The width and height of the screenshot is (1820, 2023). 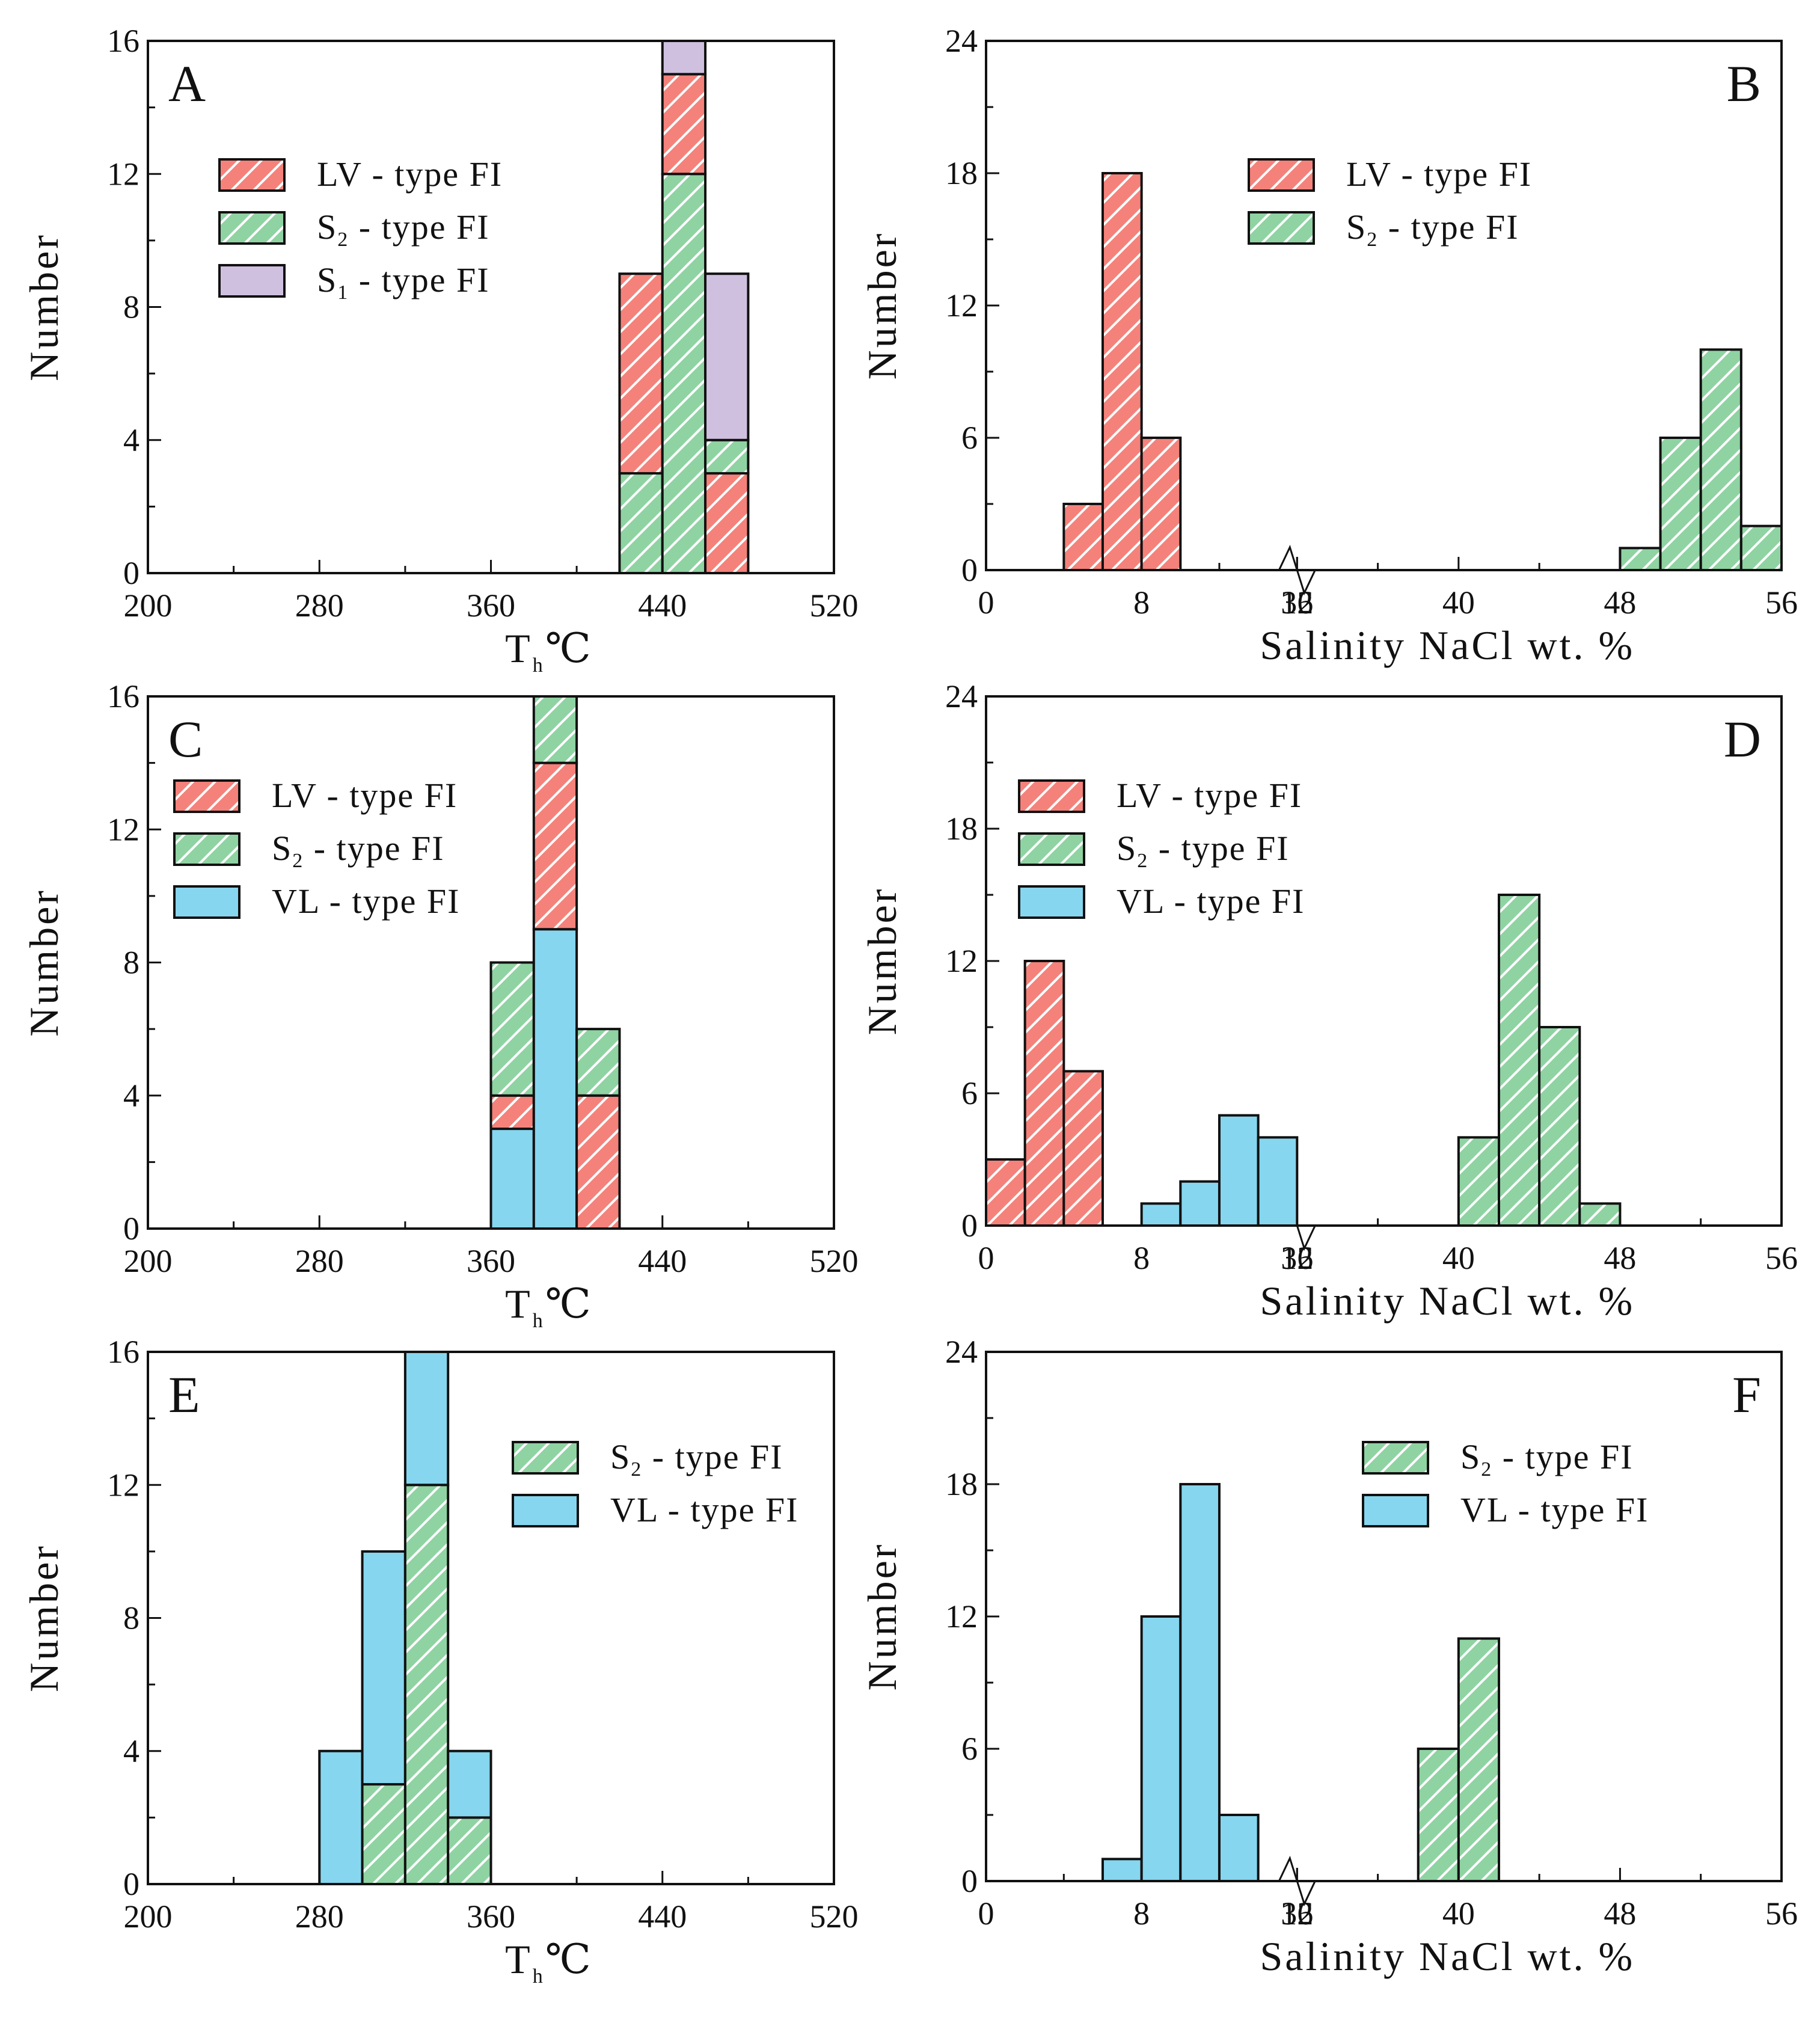 I want to click on x-tick-label: 360, so click(x=491, y=1917).